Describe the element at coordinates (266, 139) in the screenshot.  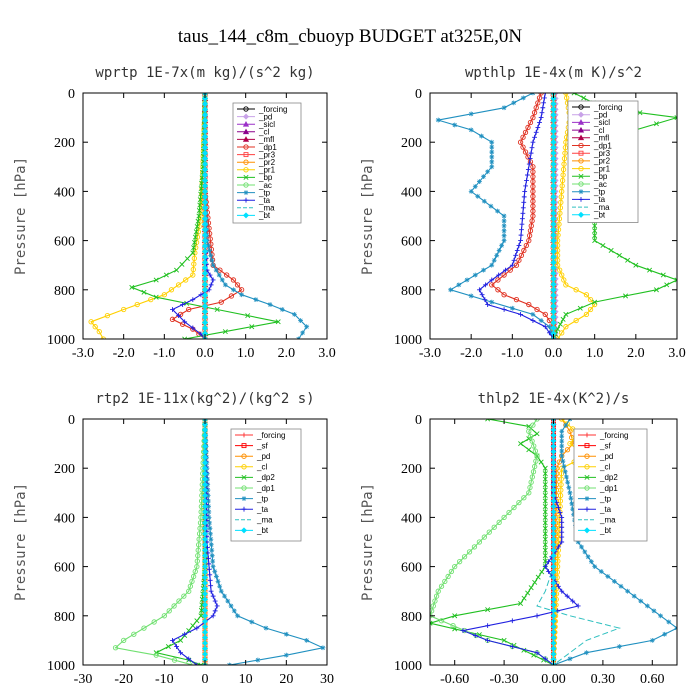
I see `legend-label: _mfl` at that location.